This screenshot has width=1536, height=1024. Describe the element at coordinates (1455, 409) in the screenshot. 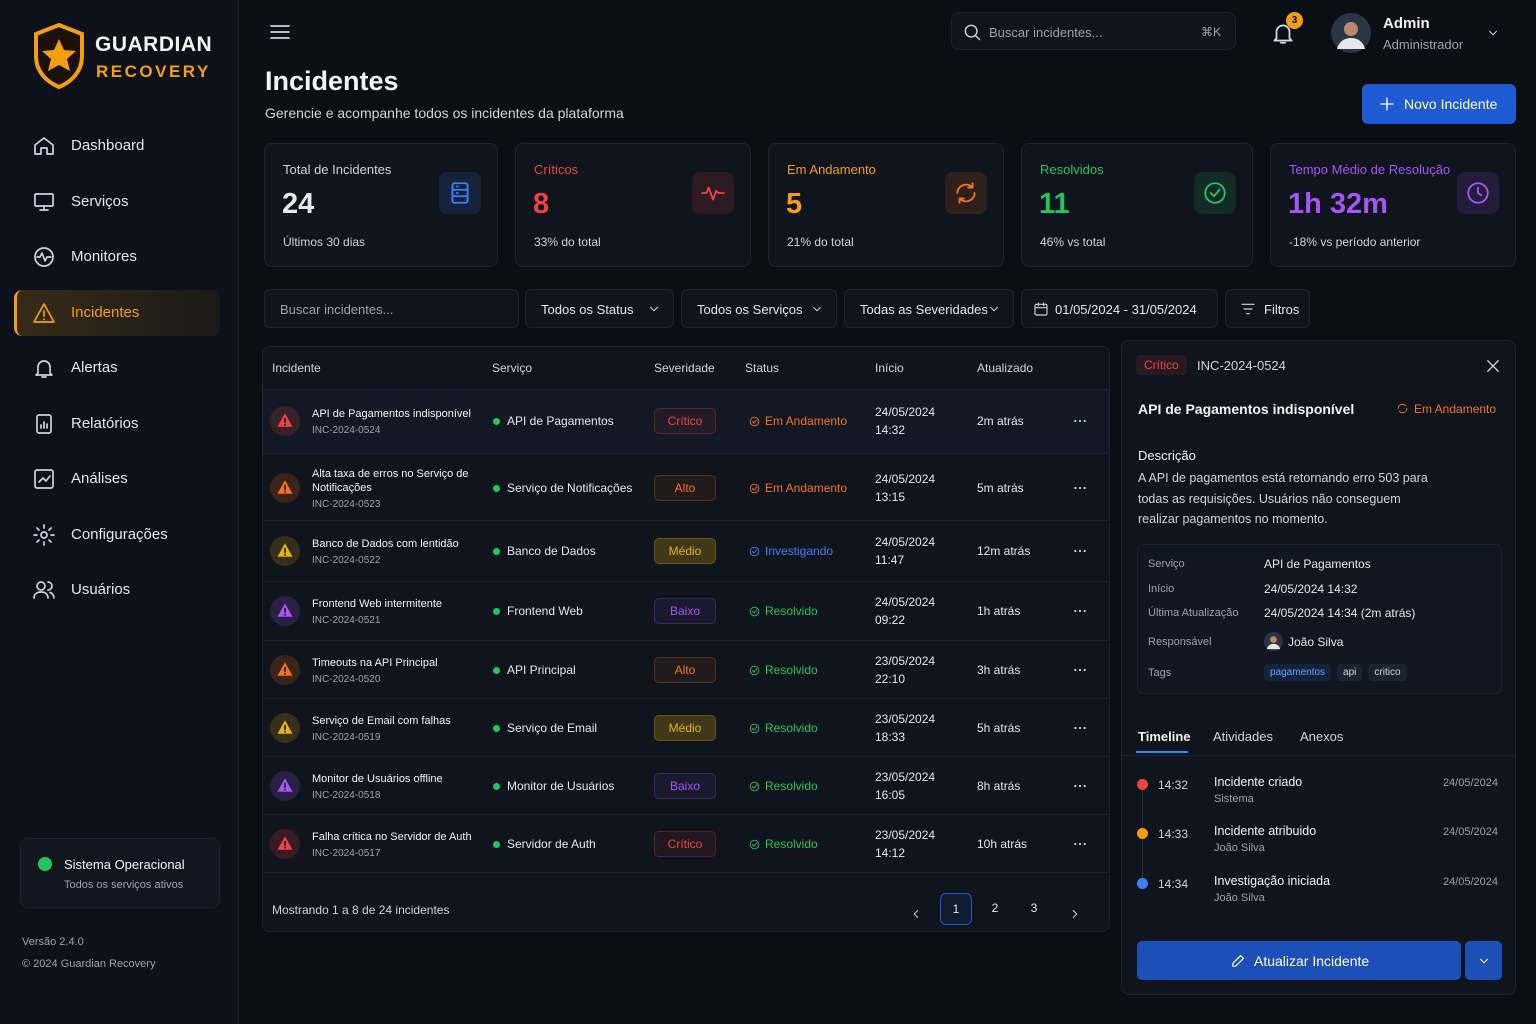

I see `detail-status: Em Andamento` at that location.